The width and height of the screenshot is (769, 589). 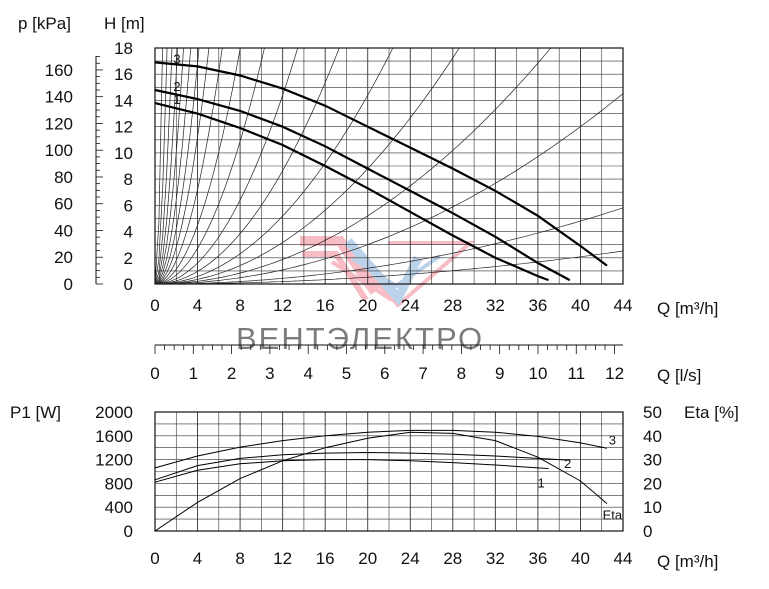 What do you see at coordinates (123, 100) in the screenshot?
I see `head-tick-label: 14` at bounding box center [123, 100].